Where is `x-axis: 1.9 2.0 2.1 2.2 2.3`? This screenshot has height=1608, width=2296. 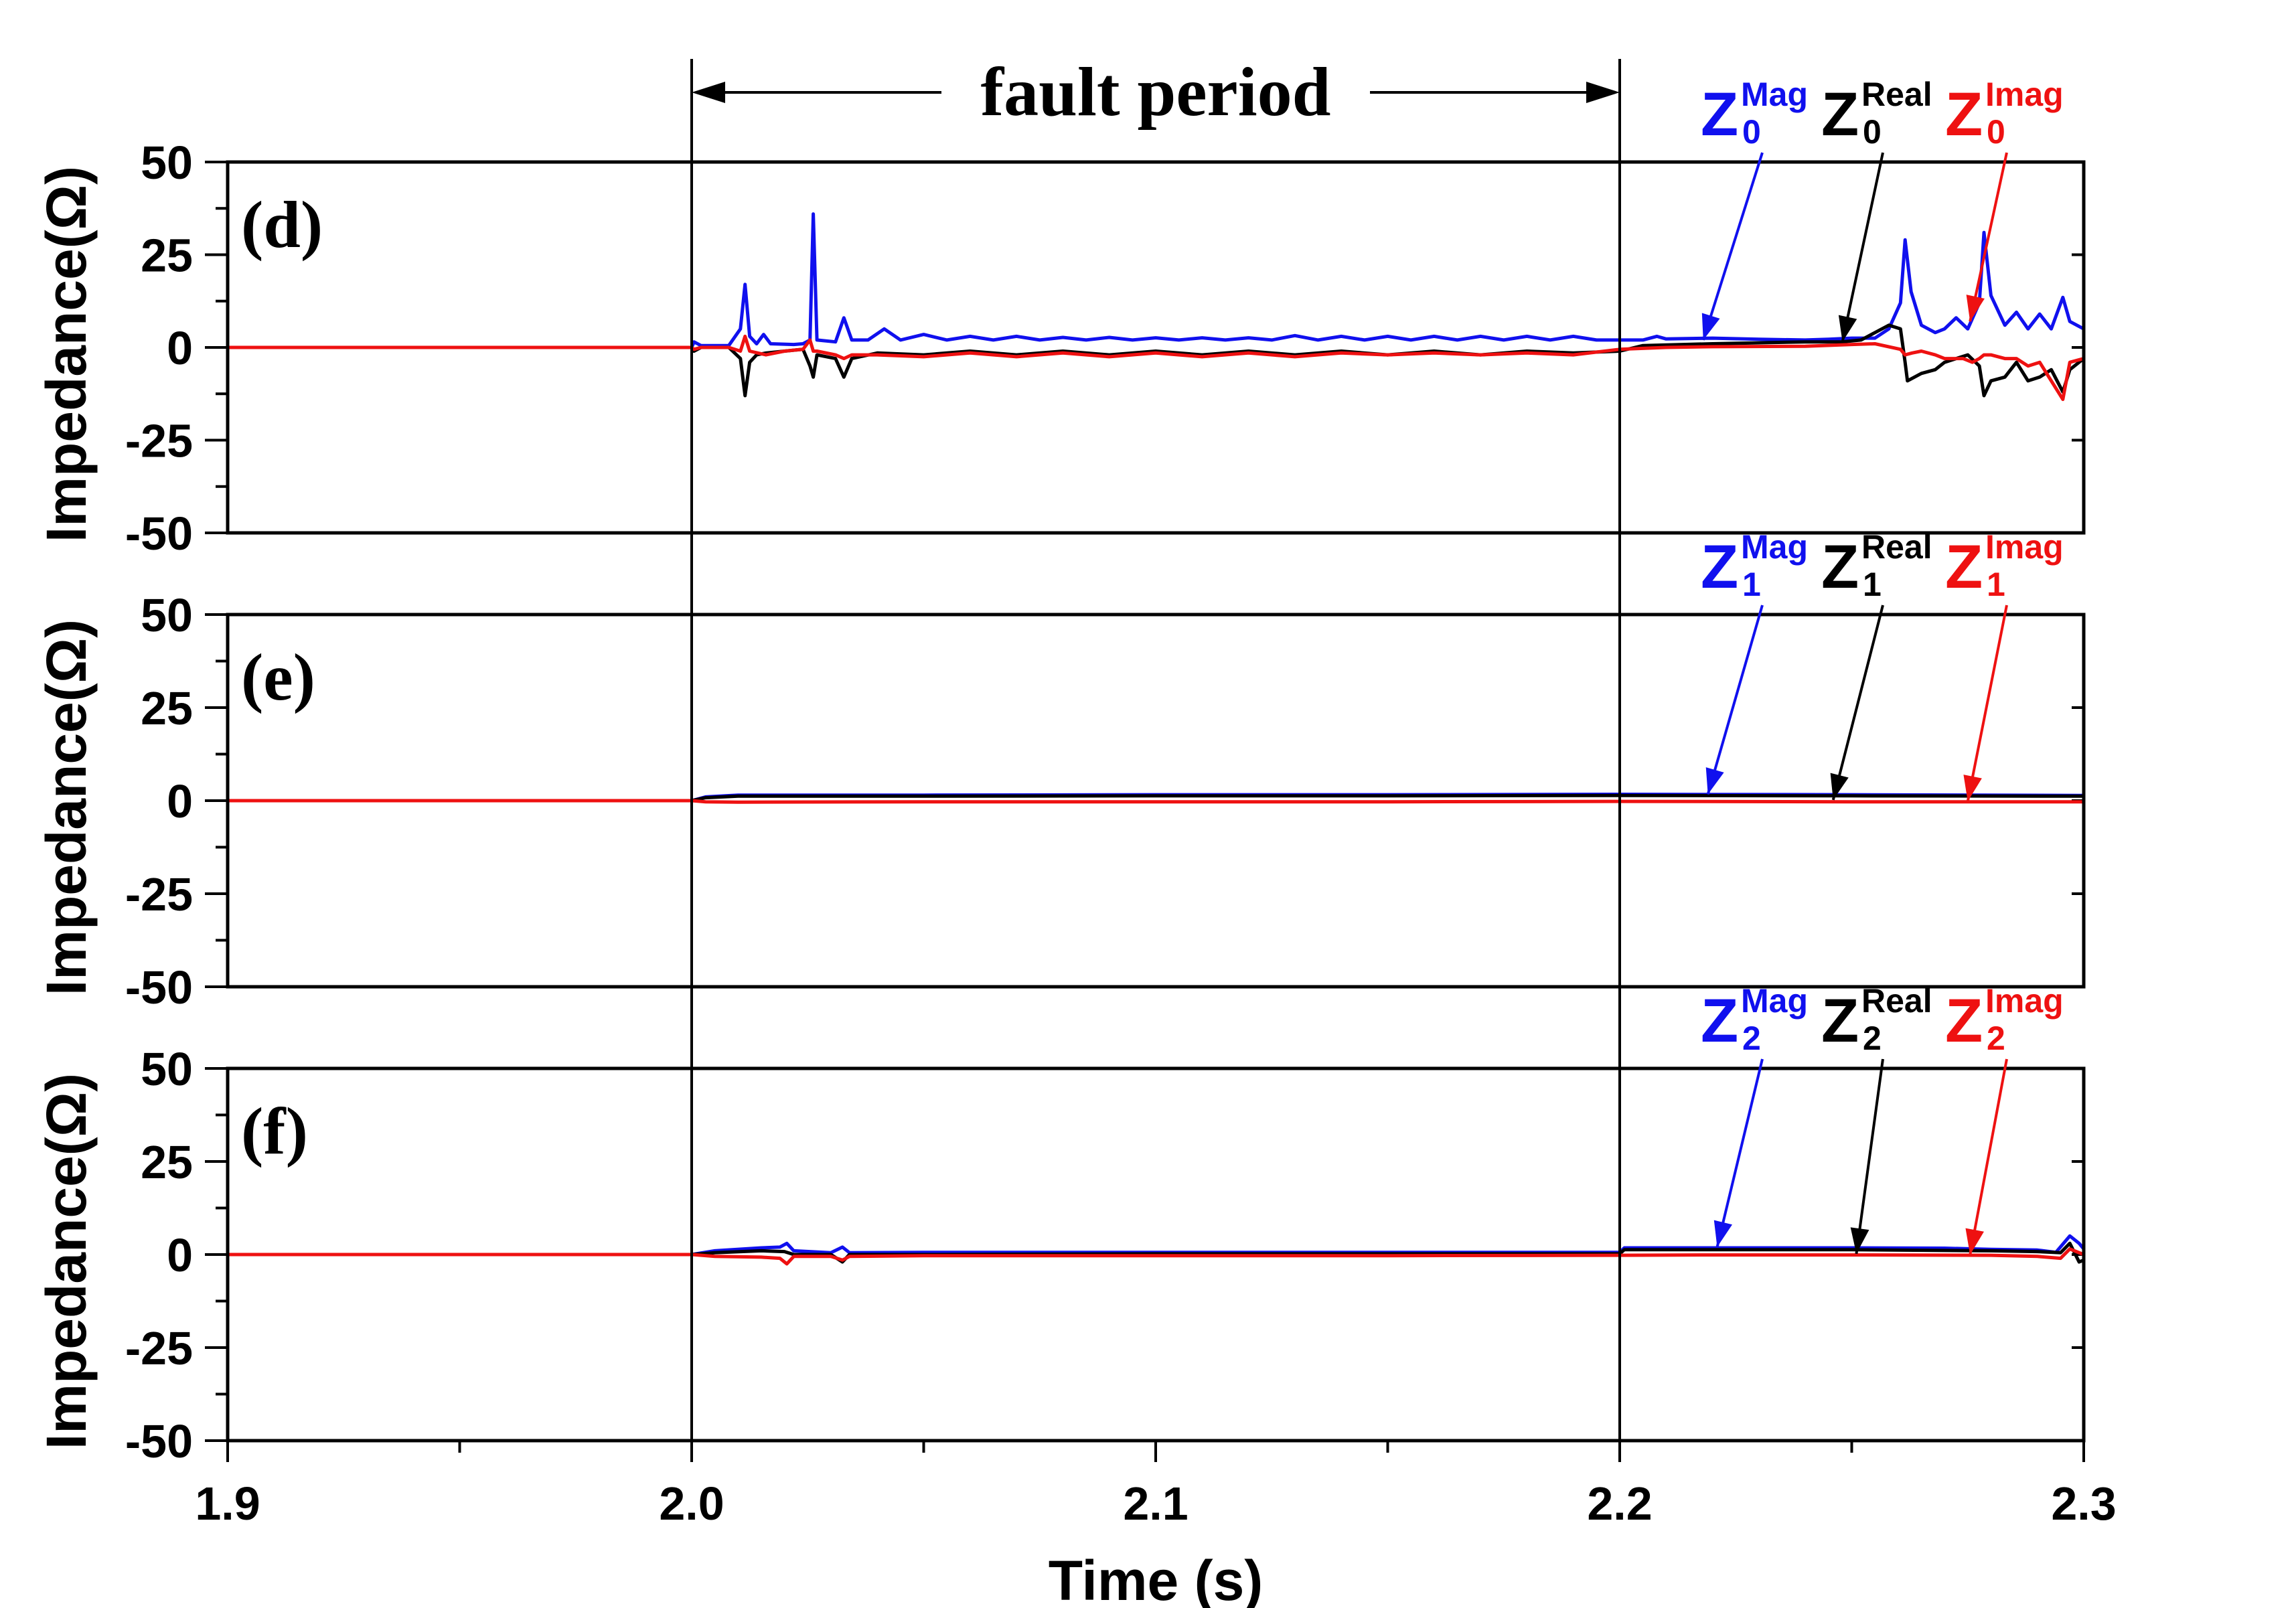 x-axis: 1.9 2.0 2.1 2.2 2.3 is located at coordinates (1156, 1485).